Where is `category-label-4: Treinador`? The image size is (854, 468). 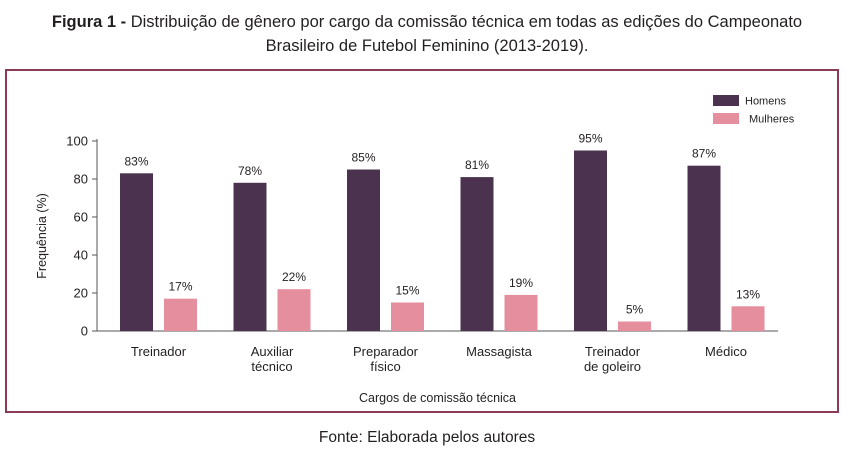
category-label-4: Treinador is located at coordinates (613, 351).